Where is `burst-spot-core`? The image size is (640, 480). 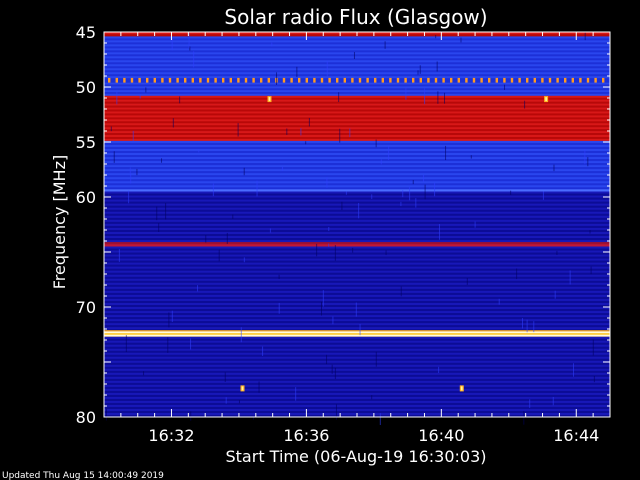
burst-spot-core is located at coordinates (269, 99).